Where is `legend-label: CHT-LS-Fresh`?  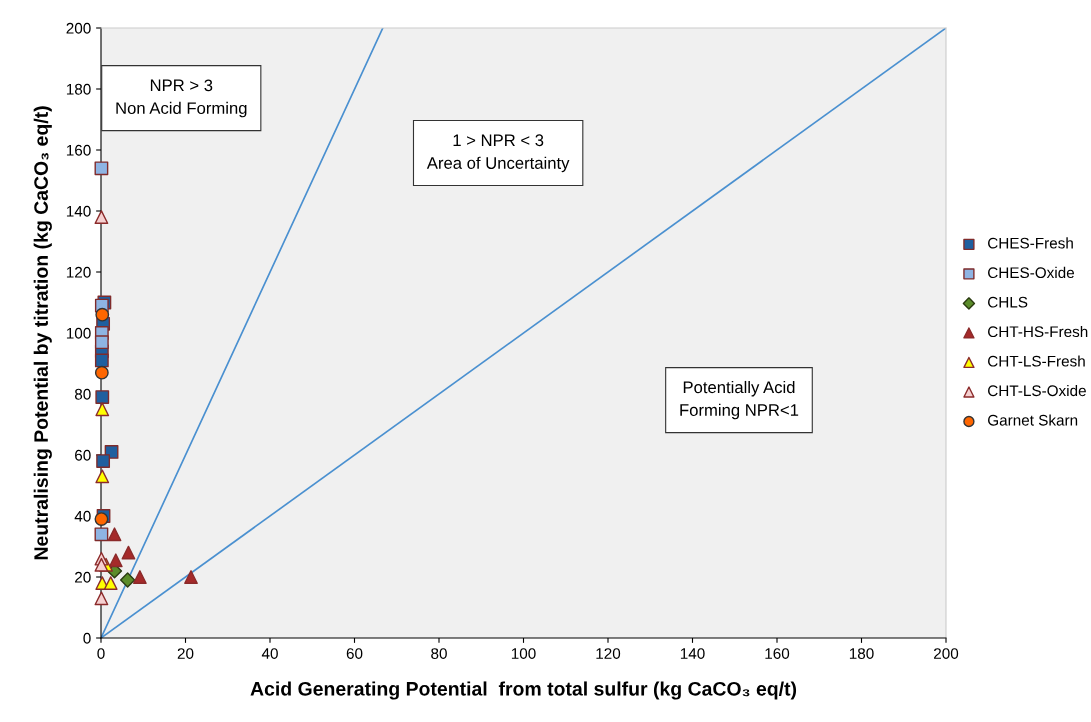
legend-label: CHT-LS-Fresh is located at coordinates (1036, 361).